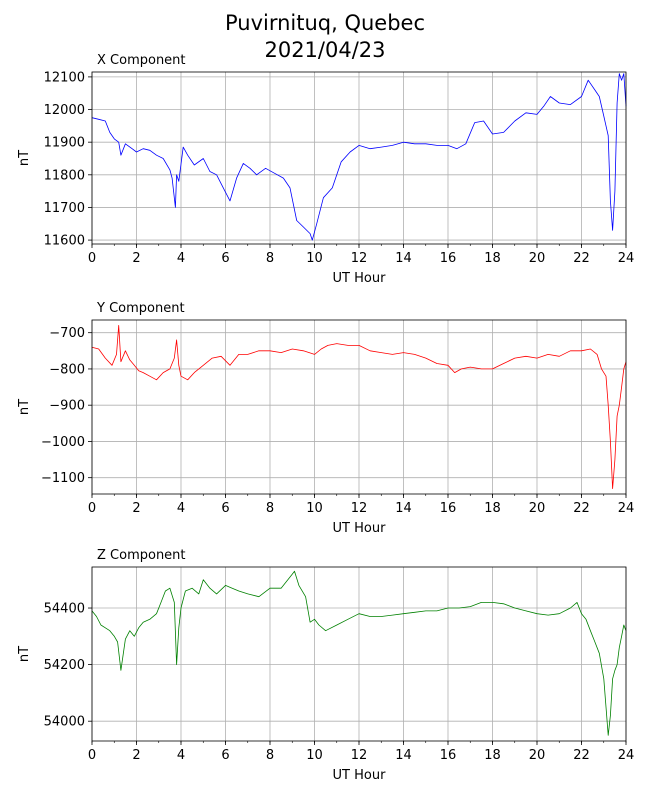  What do you see at coordinates (63, 478) in the screenshot?
I see `y-tick-label: −1100` at bounding box center [63, 478].